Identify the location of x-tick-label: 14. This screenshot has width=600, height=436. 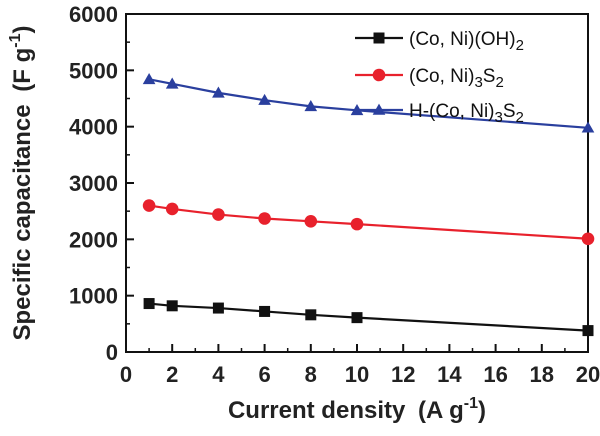
(449, 374).